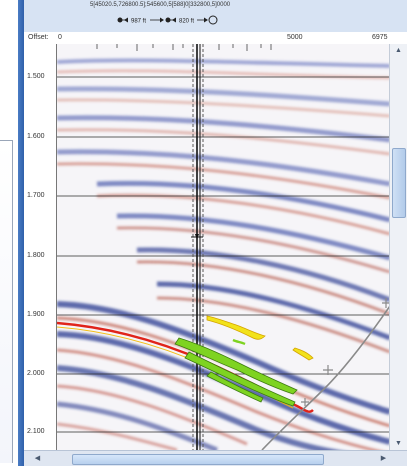  I want to click on left-panel, so click(9, 233).